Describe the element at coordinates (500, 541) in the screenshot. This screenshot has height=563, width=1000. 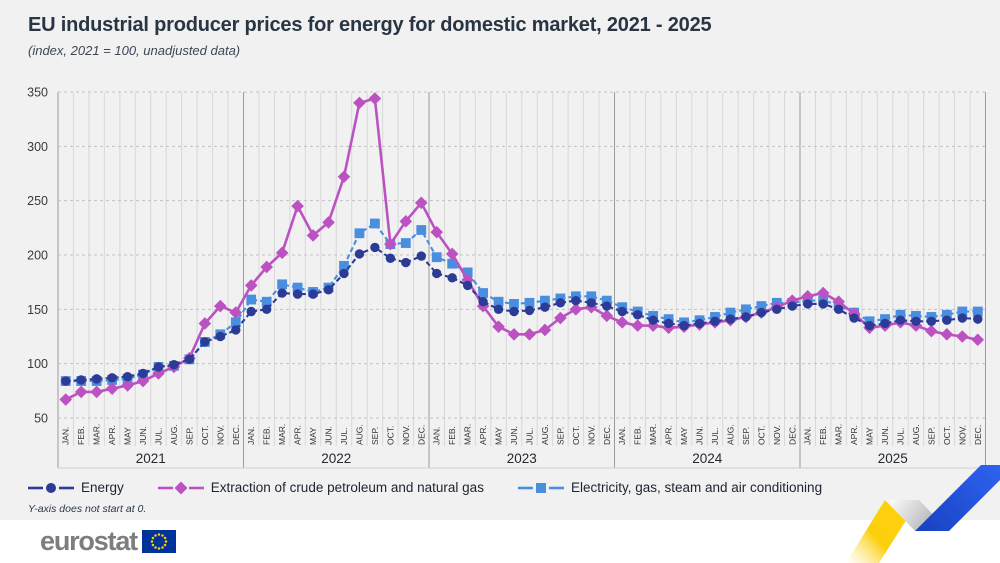
I see `footer-bar: eurostat` at that location.